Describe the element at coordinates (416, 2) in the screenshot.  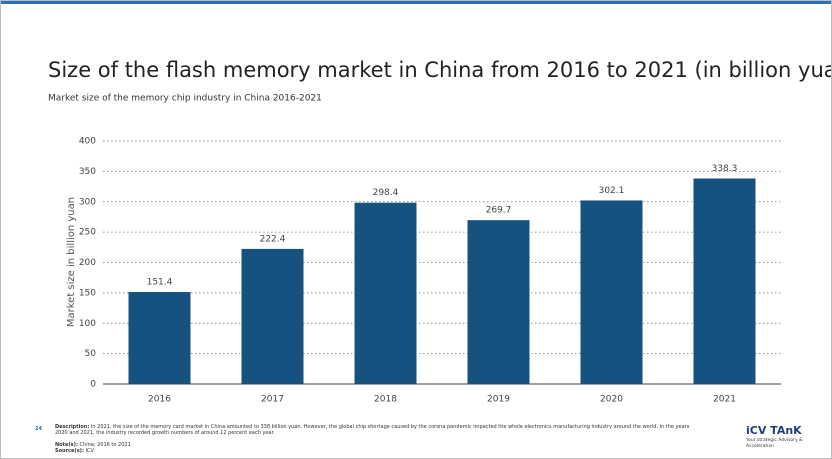
I see `top-bar` at that location.